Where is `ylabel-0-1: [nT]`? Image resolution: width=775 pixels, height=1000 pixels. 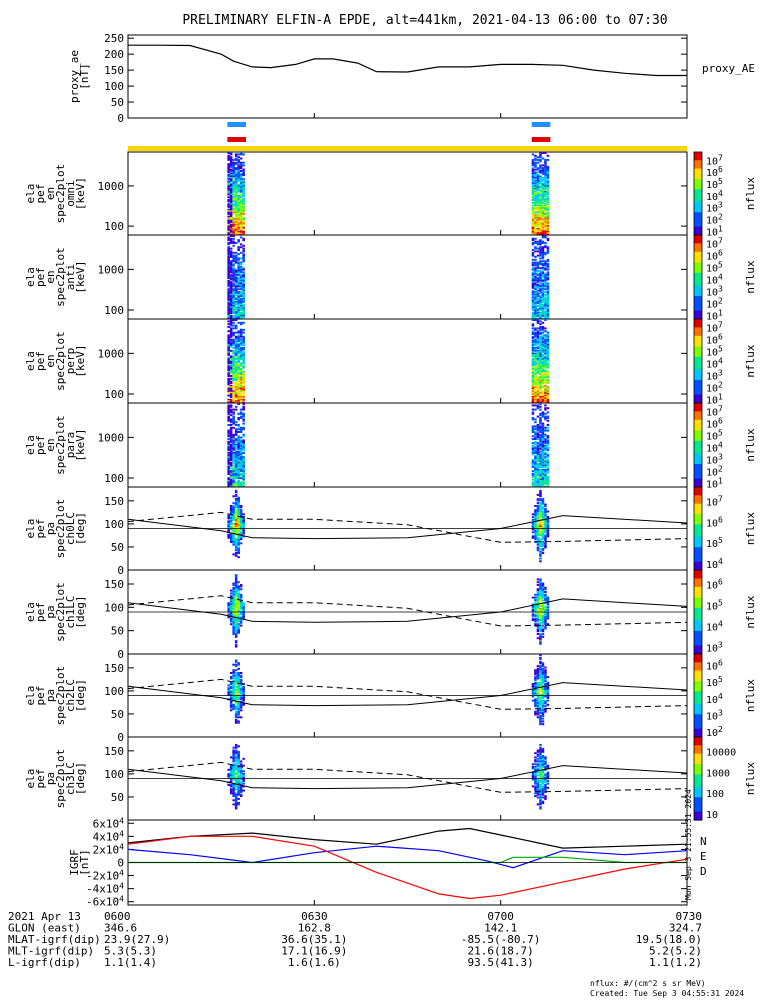 ylabel-0-1: [nT] is located at coordinates (84, 76).